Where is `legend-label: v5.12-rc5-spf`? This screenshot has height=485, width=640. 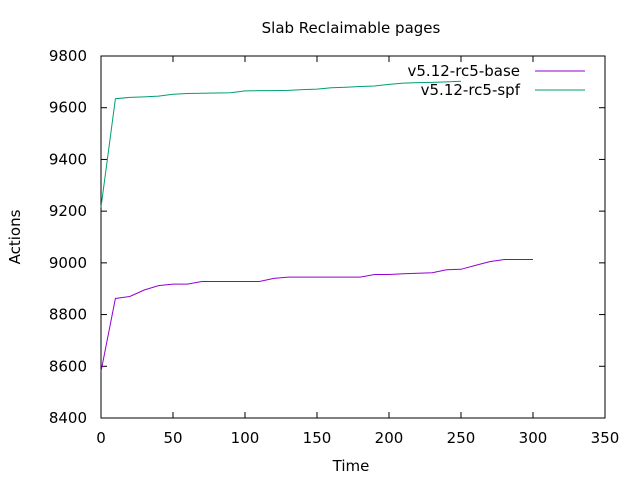
legend-label: v5.12-rc5-spf is located at coordinates (471, 90).